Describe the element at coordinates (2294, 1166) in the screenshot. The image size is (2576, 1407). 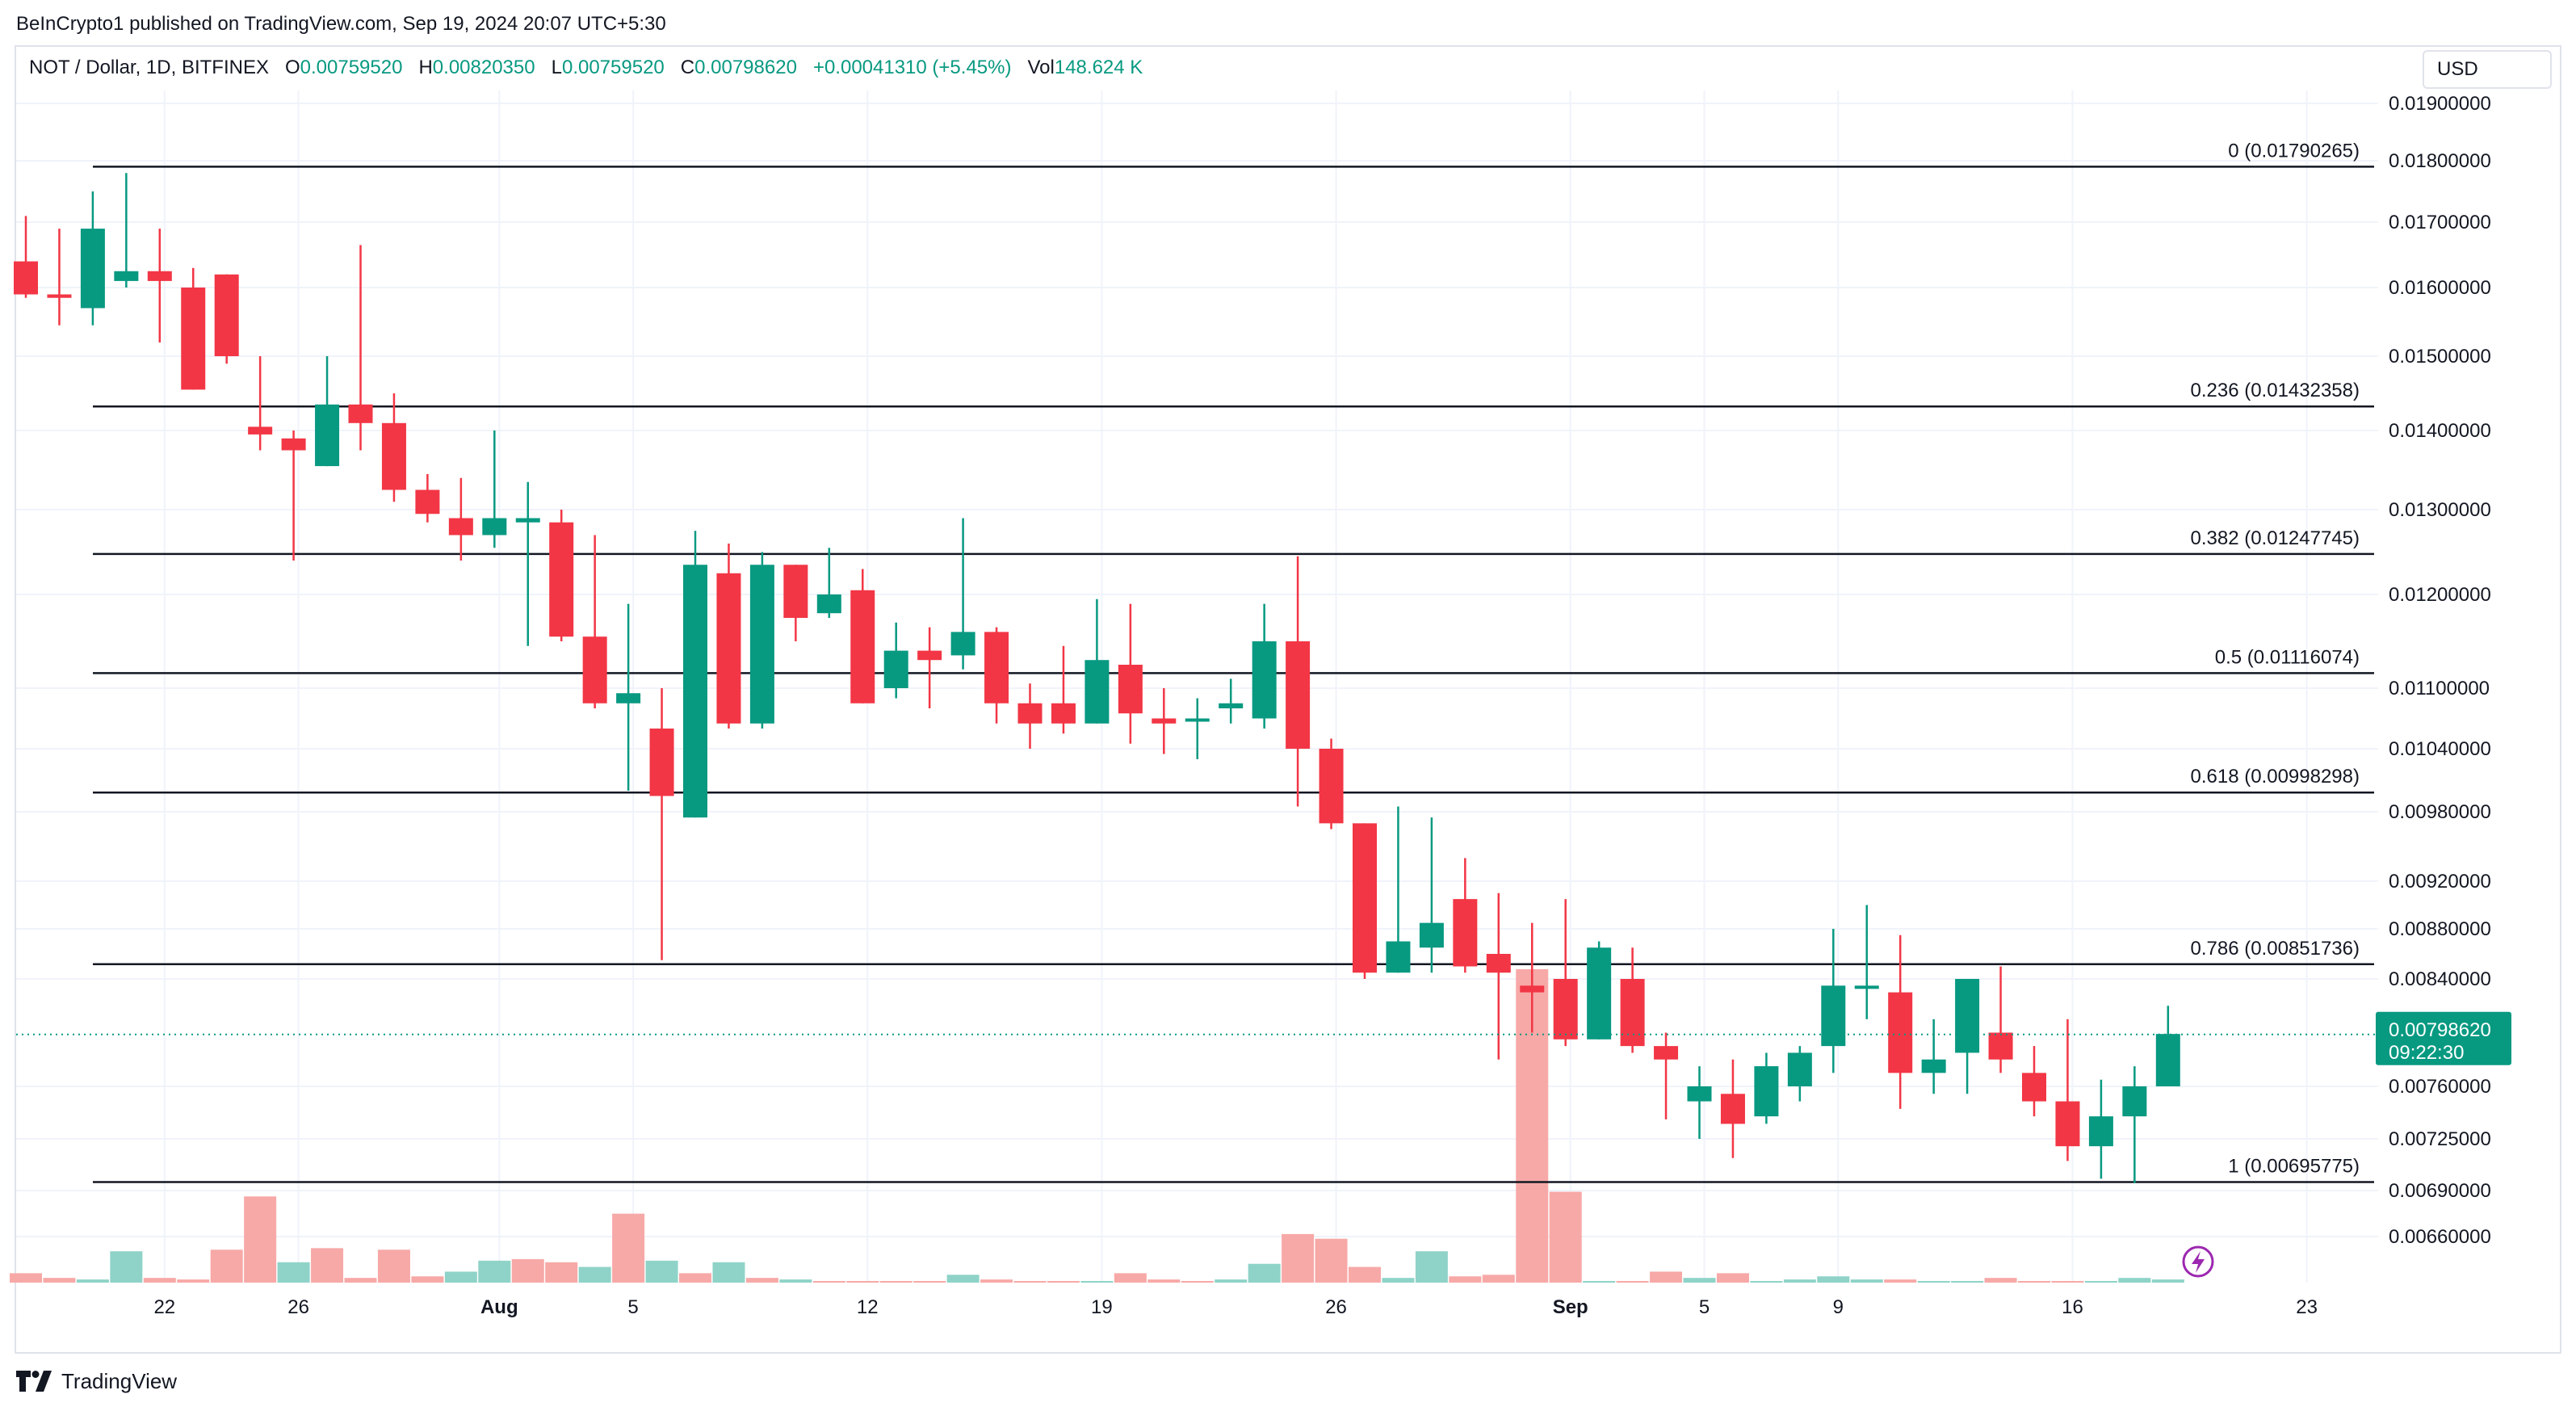
I see `fib-level-label: 1 (0.00695775)` at that location.